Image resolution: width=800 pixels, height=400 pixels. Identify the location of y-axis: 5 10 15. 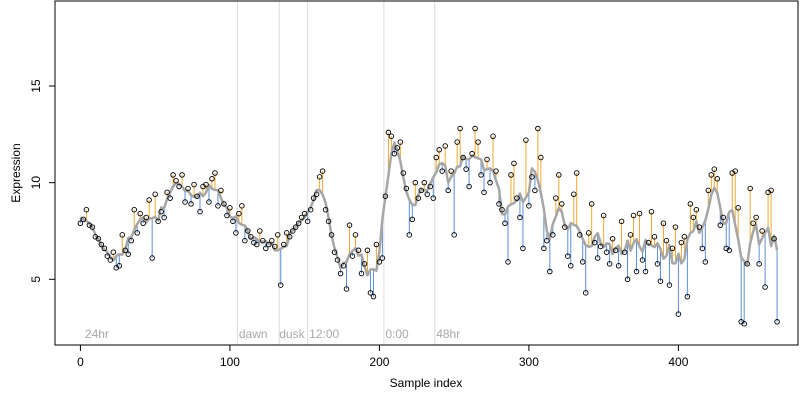
(42, 181).